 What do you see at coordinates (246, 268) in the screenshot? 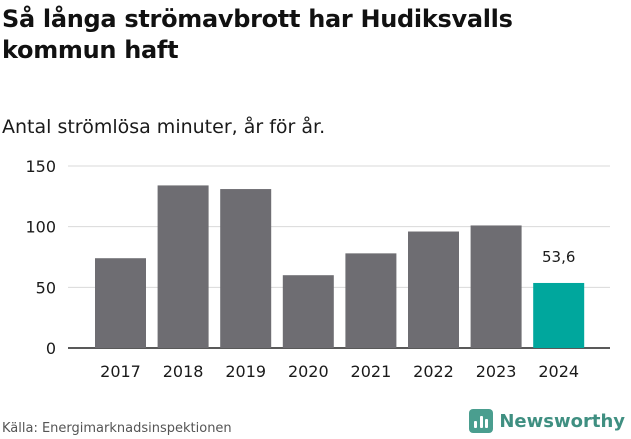
I see `bar-2019` at bounding box center [246, 268].